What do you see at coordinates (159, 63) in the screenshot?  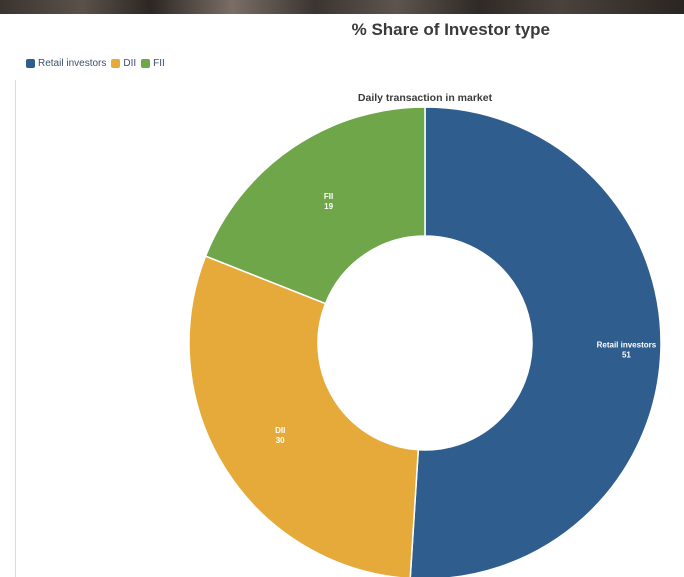 I see `legend-label-fii: FII` at bounding box center [159, 63].